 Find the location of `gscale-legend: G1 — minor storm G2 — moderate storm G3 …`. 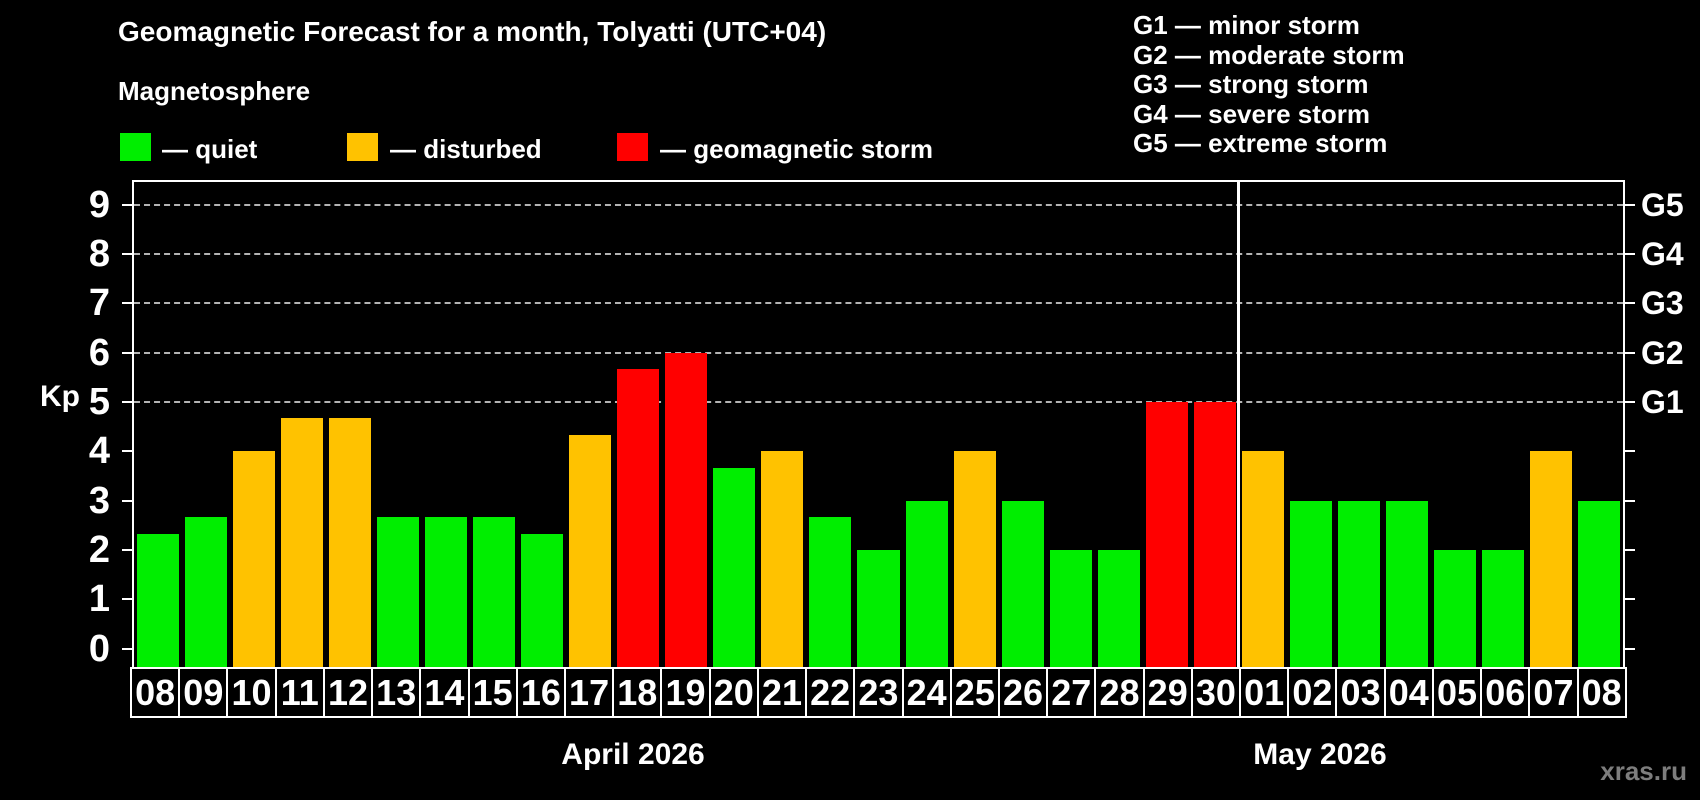

gscale-legend: G1 — minor storm G2 — moderate storm G3 … is located at coordinates (1269, 84).